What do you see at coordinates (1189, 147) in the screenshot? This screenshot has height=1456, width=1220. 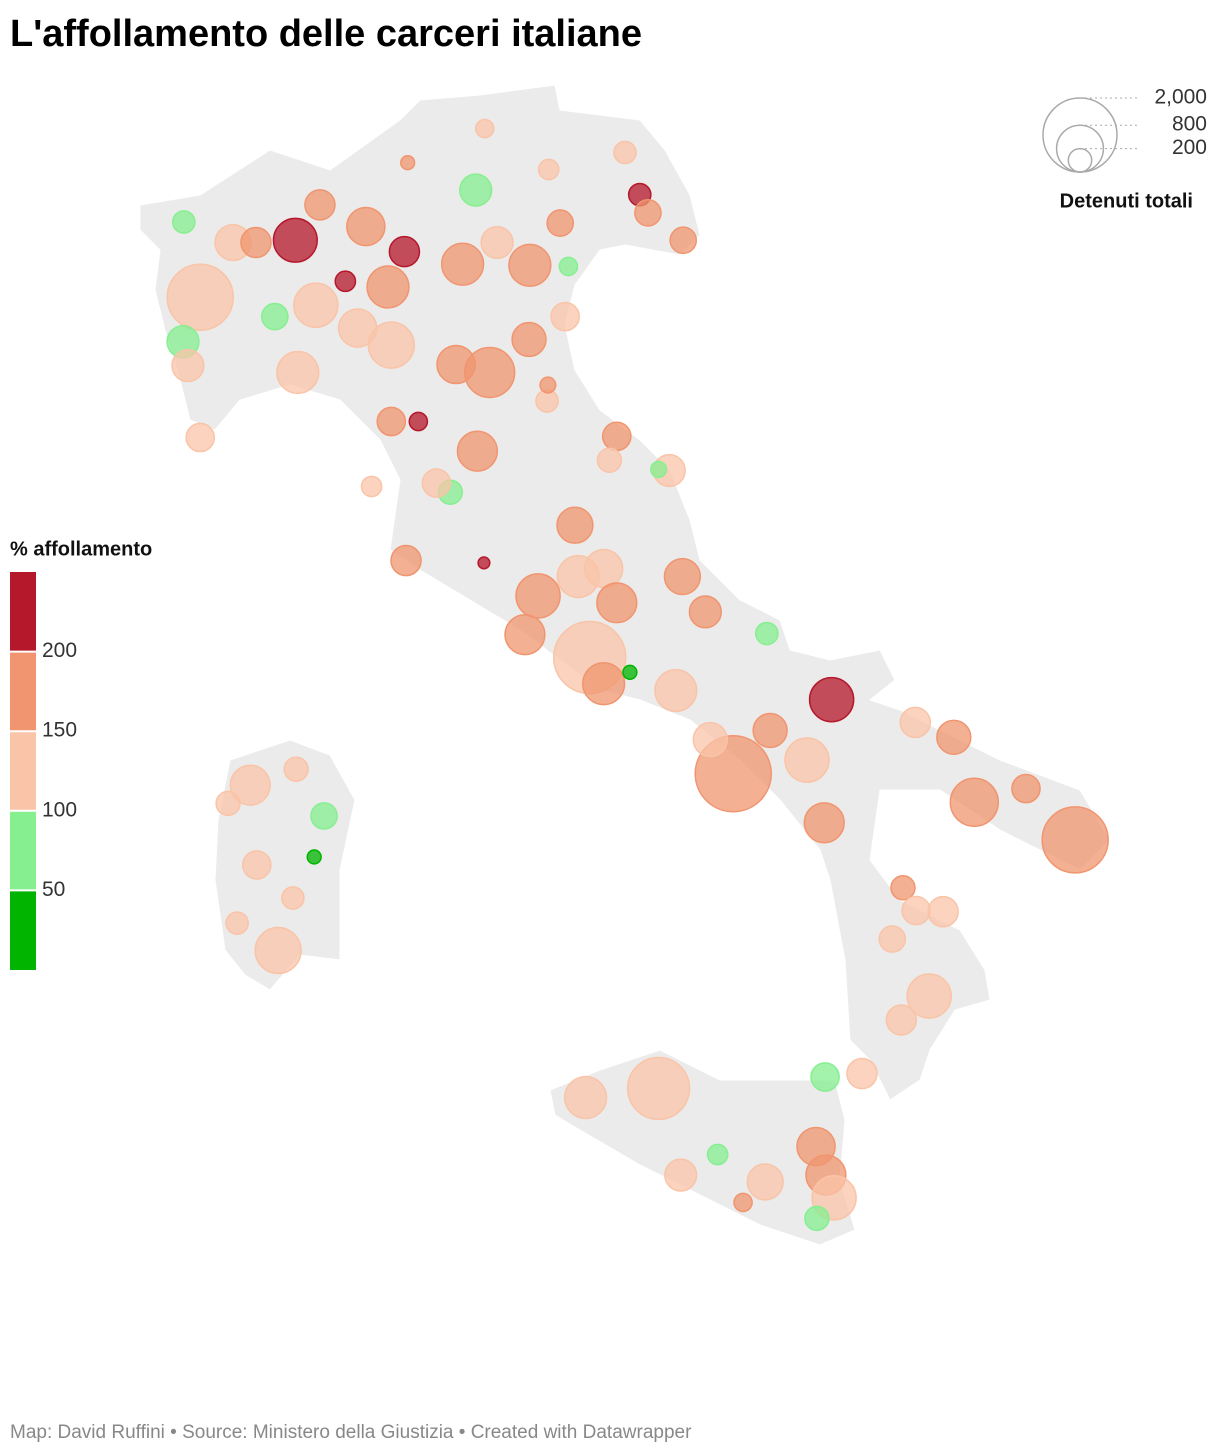 I see `size-label: 200` at bounding box center [1189, 147].